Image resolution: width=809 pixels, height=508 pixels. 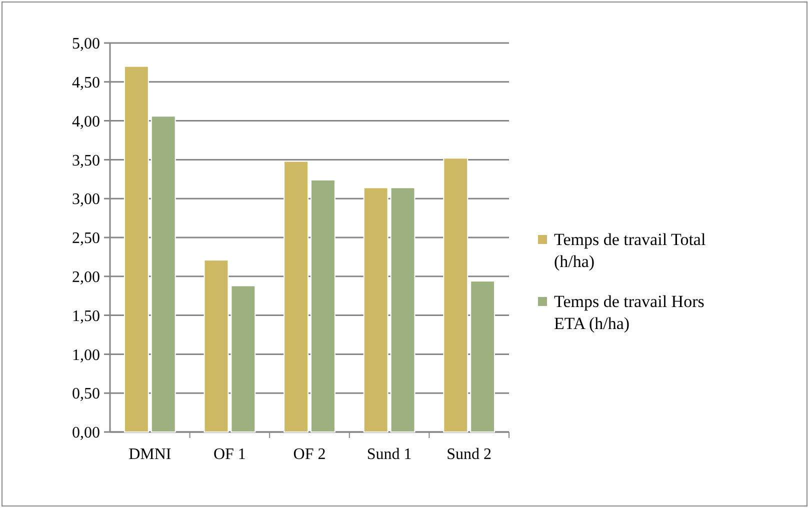 What do you see at coordinates (229, 454) in the screenshot?
I see `x-tick-label: OF 1` at bounding box center [229, 454].